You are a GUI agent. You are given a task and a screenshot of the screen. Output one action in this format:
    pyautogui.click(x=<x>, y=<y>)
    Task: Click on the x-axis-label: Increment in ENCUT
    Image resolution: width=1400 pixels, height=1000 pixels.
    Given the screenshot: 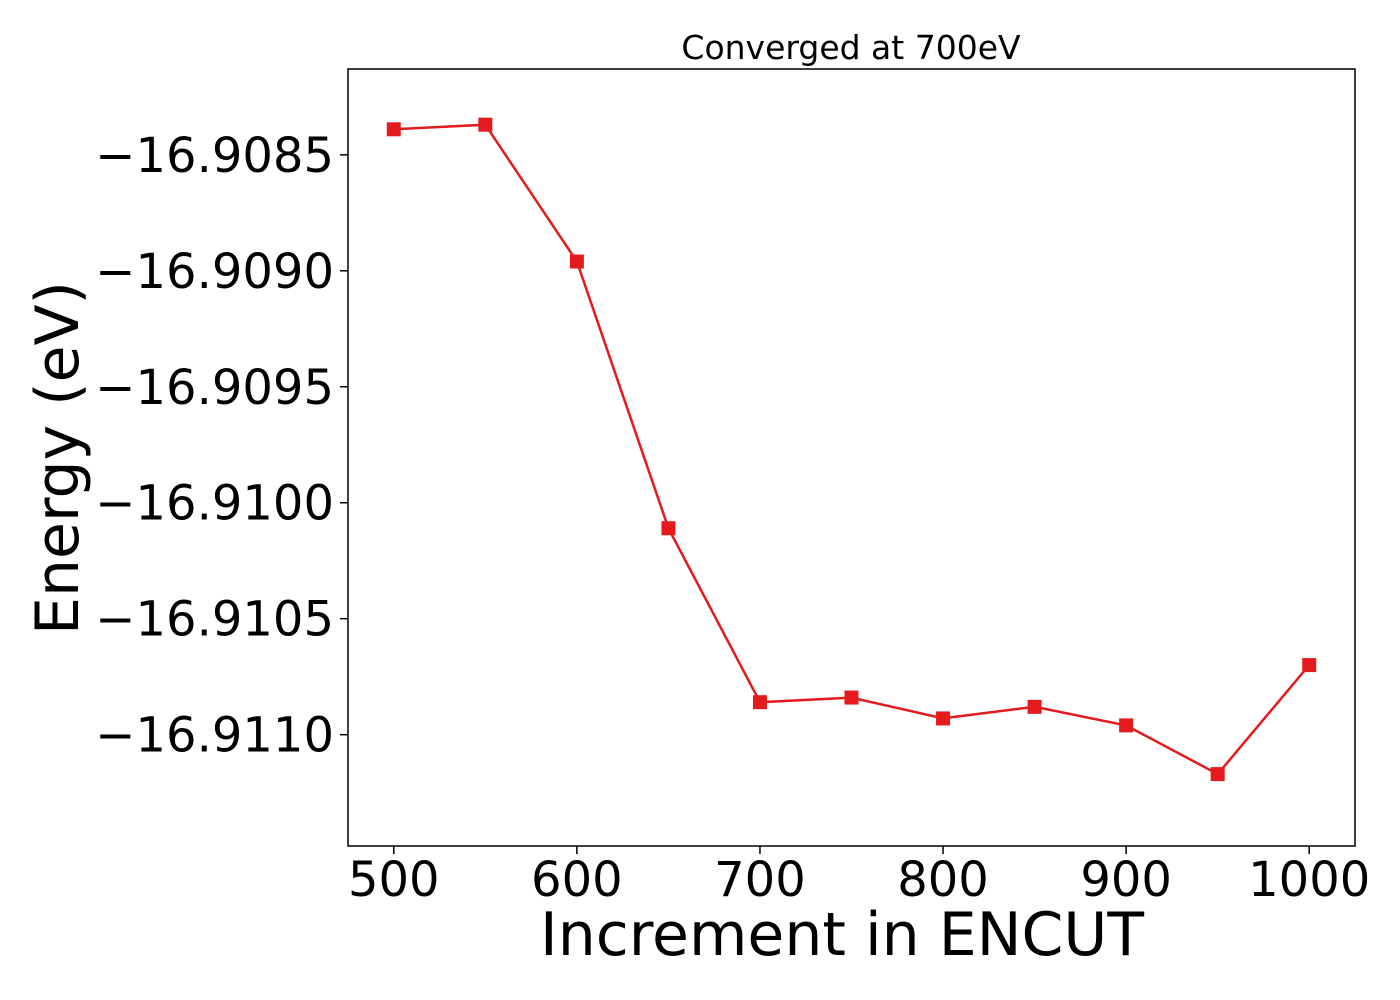 What is the action you would take?
    pyautogui.click(x=842, y=935)
    